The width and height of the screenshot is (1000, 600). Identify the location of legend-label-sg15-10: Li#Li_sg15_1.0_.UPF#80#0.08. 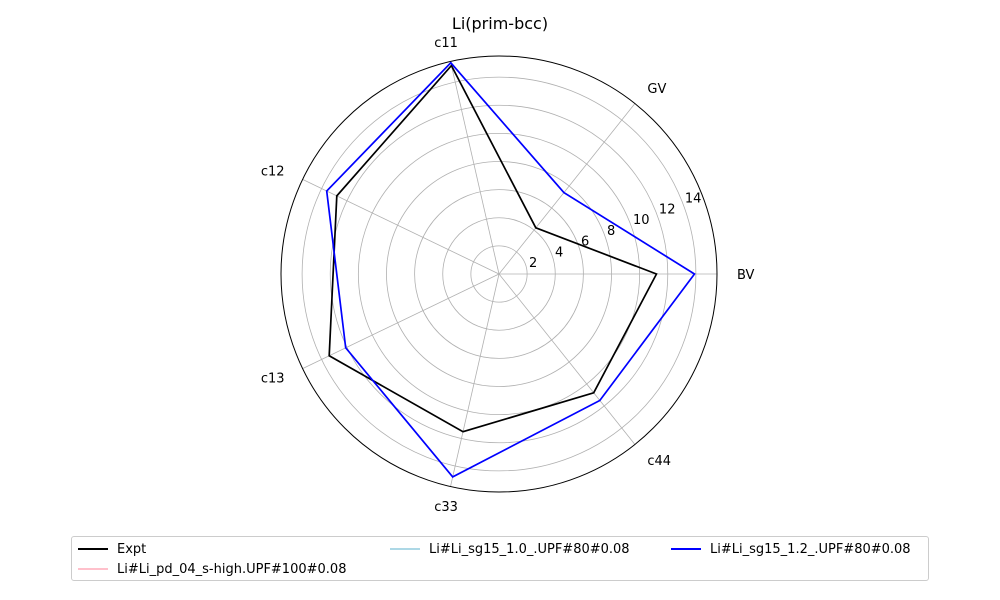
(529, 549).